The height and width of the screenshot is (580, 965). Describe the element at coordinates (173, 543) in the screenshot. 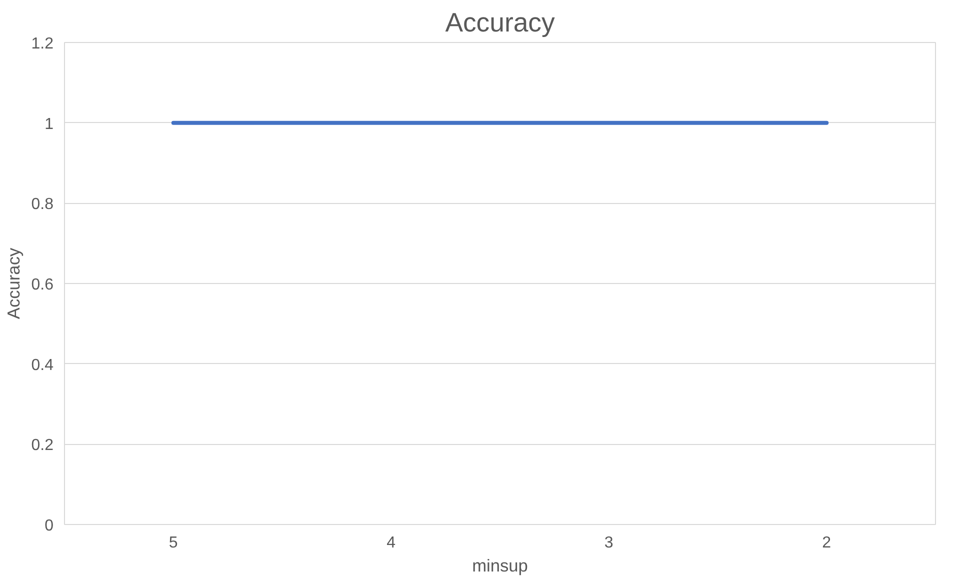

I see `x-tick-label: 5` at that location.